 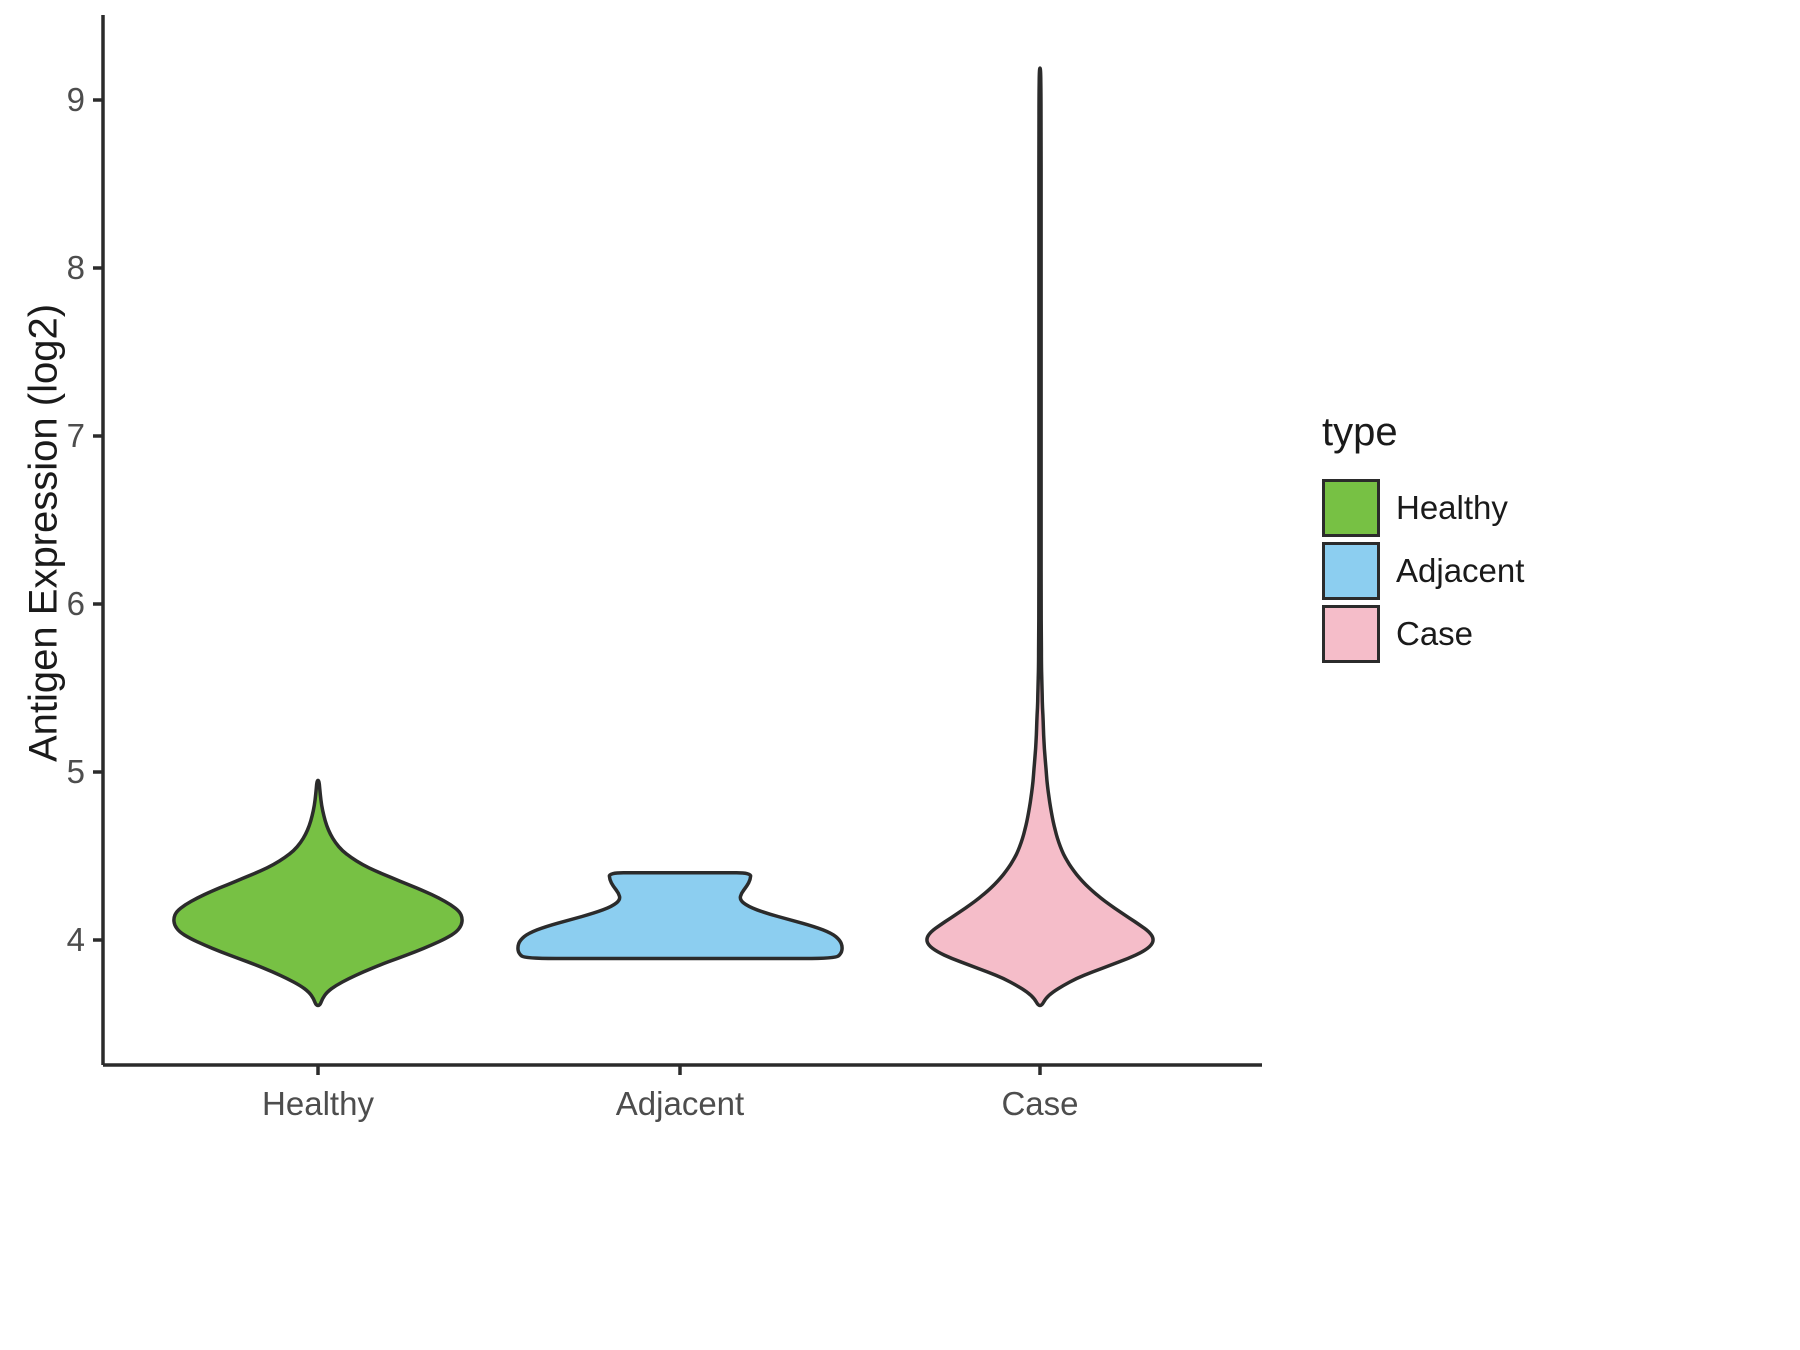 I want to click on violin-case, so click(x=1040, y=537).